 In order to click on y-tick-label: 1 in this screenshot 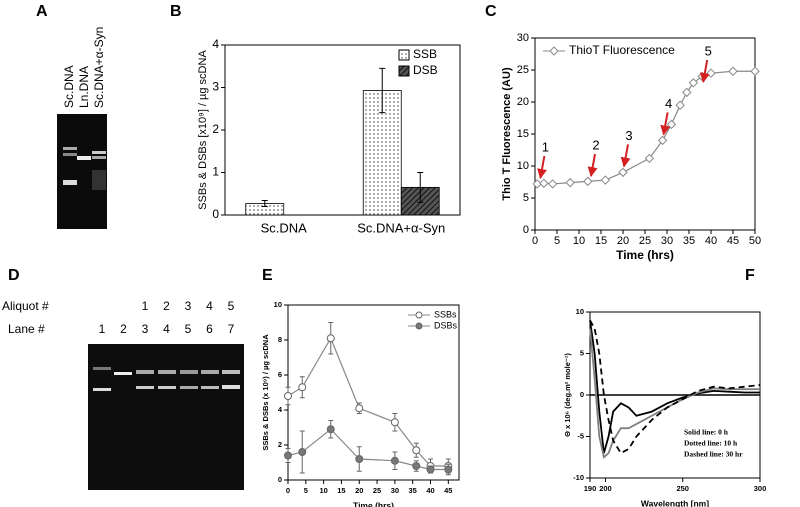, I will do `click(215, 172)`.